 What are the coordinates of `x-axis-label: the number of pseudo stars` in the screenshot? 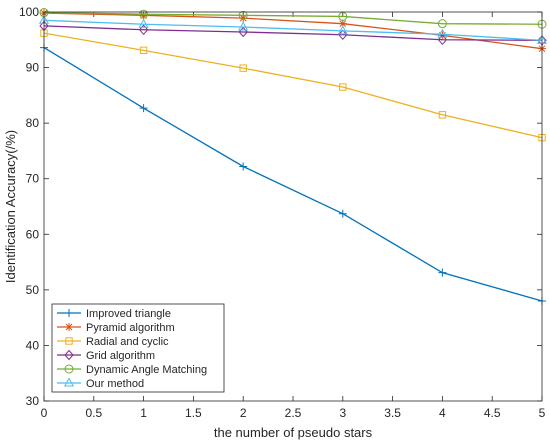 It's located at (293, 432).